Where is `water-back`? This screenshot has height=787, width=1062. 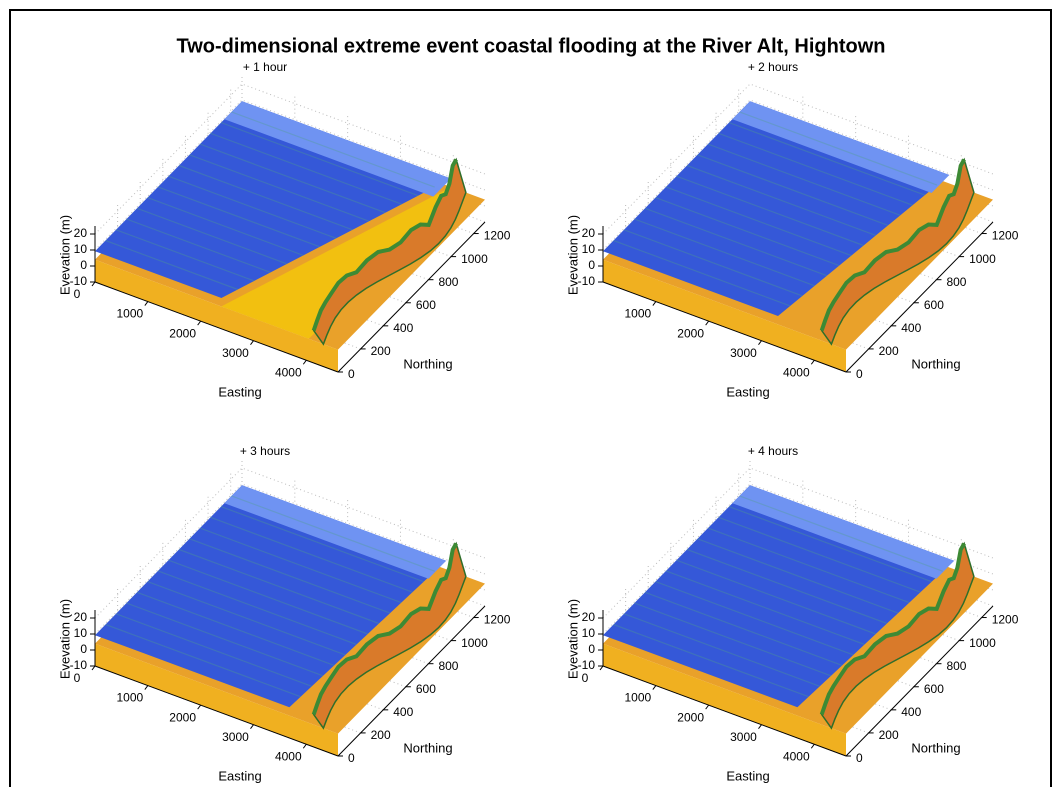 water-back is located at coordinates (841, 147).